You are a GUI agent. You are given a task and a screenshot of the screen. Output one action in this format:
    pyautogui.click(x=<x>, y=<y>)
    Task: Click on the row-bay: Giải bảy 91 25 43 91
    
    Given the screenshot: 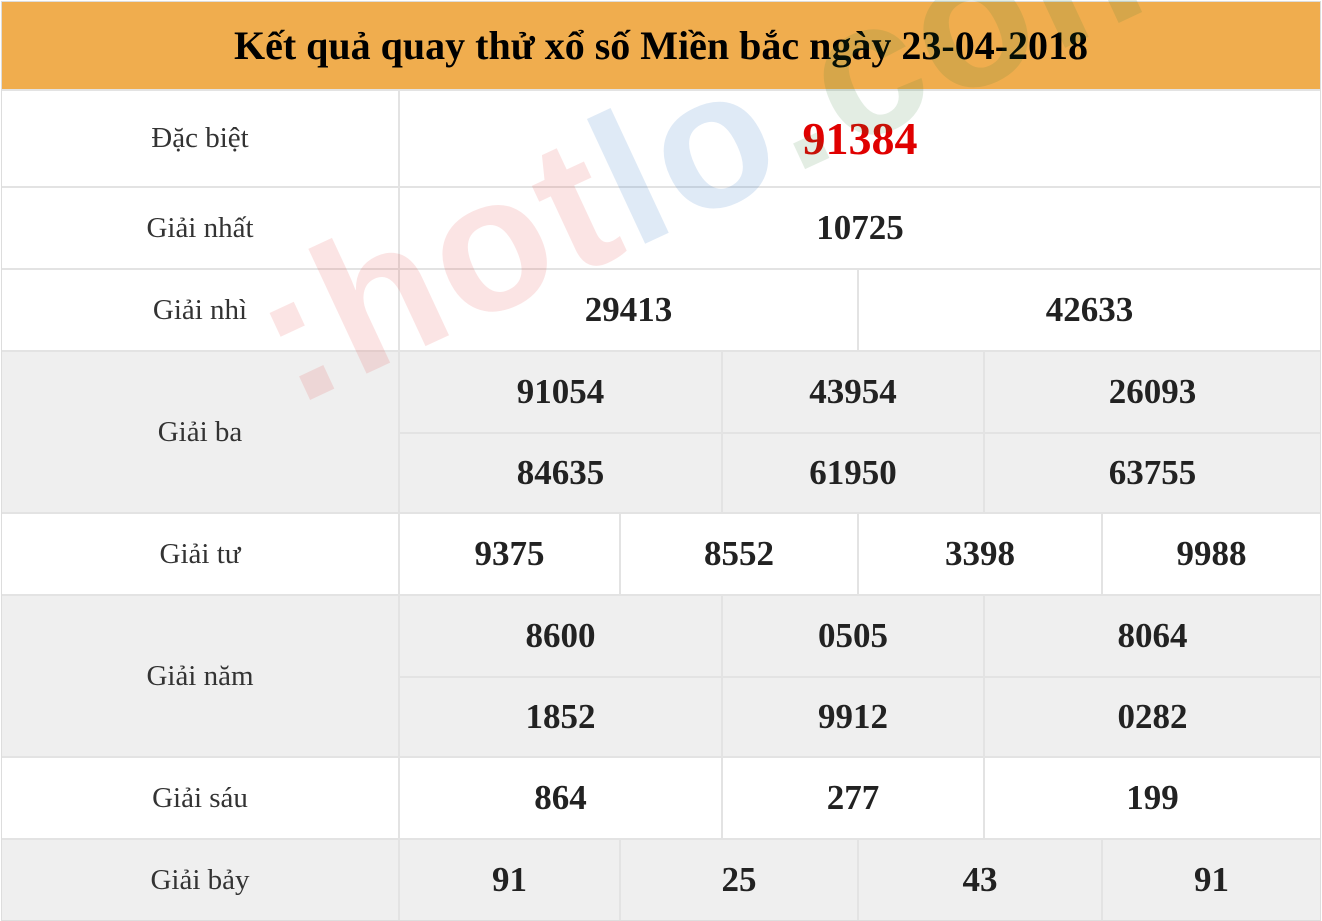 What is the action you would take?
    pyautogui.click(x=661, y=879)
    